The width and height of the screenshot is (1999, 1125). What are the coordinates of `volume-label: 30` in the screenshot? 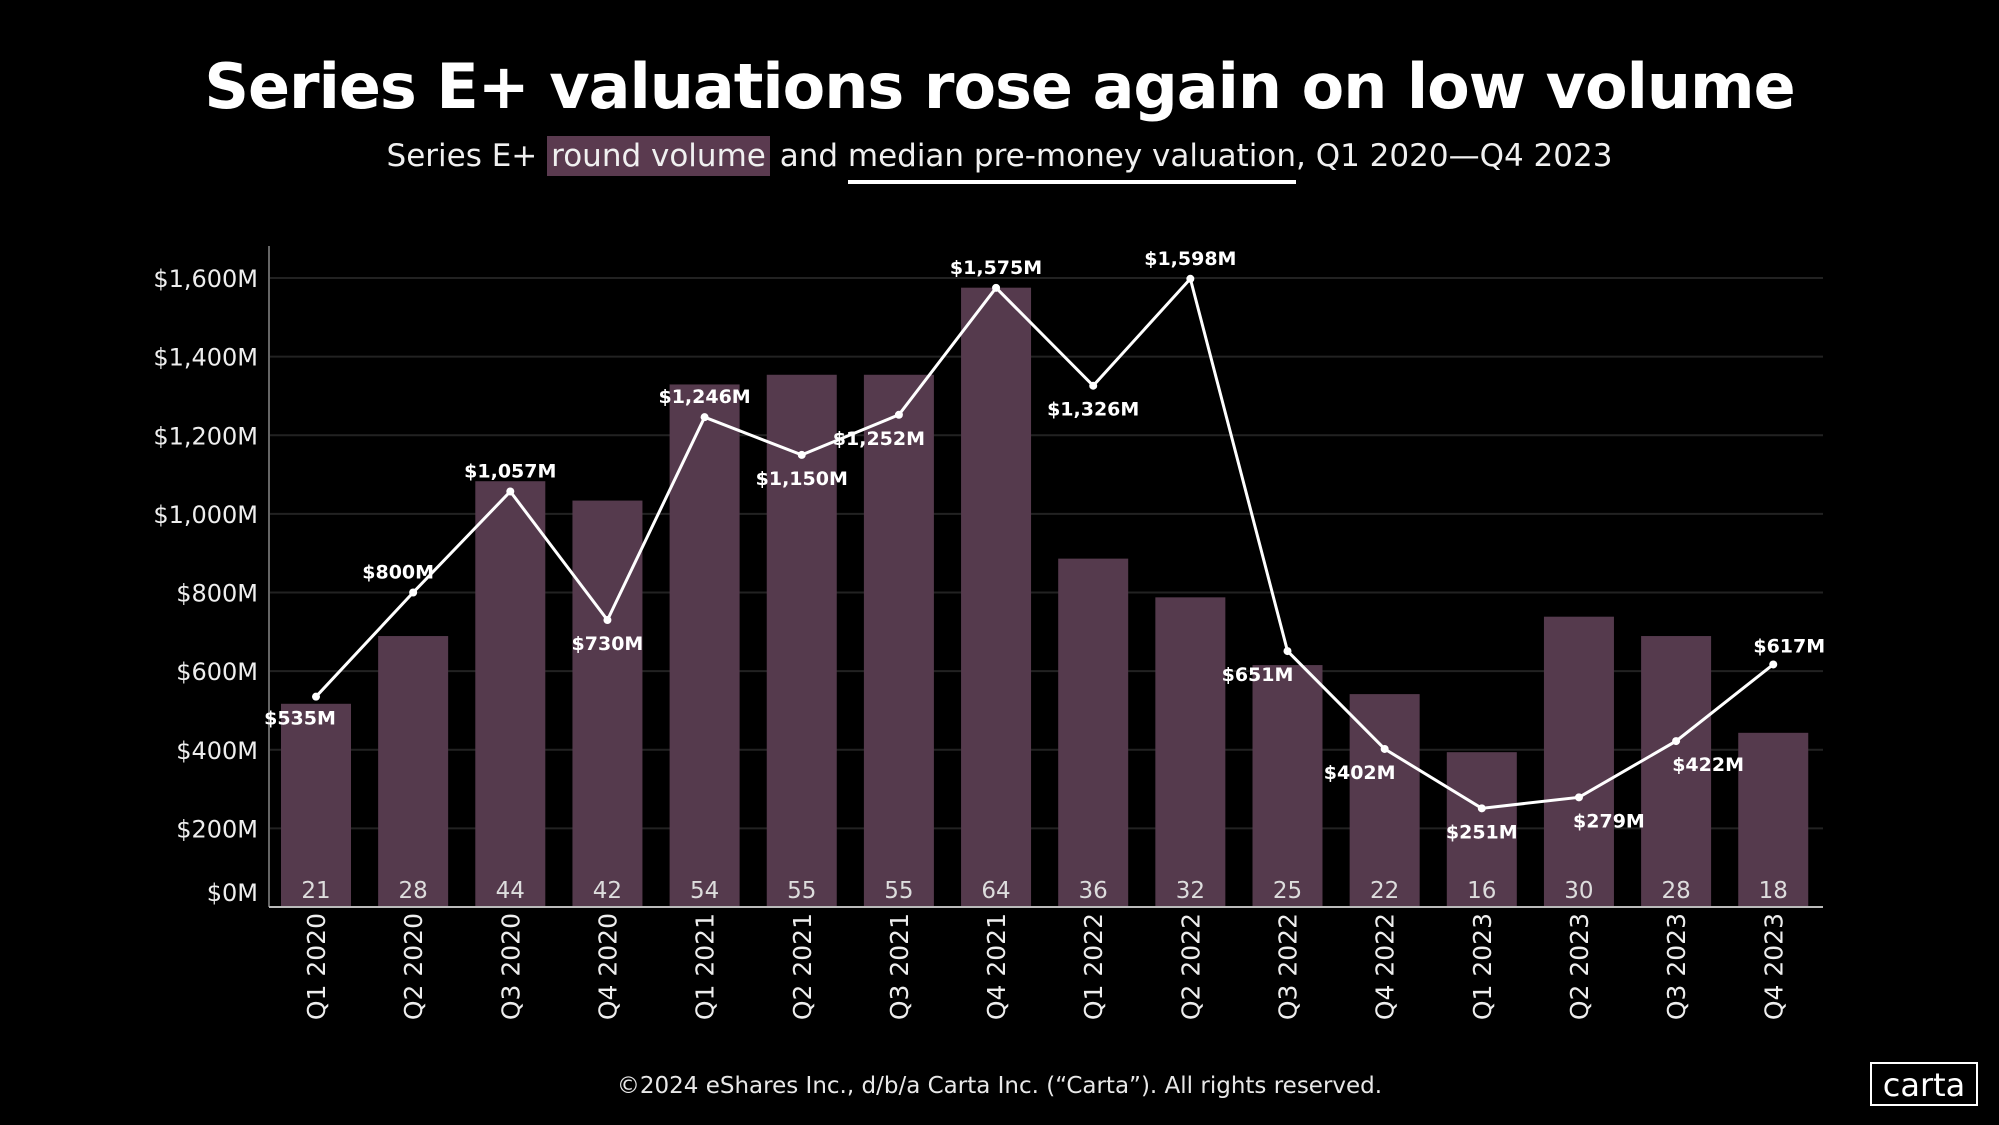 It's located at (1578, 891).